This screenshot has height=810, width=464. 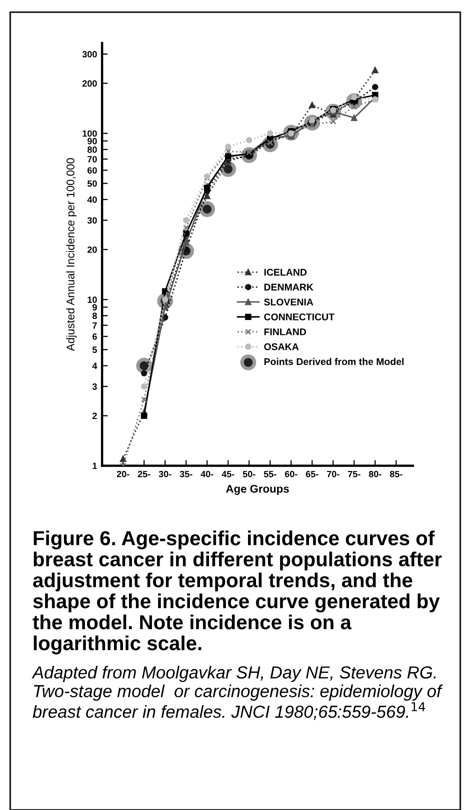 What do you see at coordinates (92, 199) in the screenshot?
I see `y-tick-label: 40` at bounding box center [92, 199].